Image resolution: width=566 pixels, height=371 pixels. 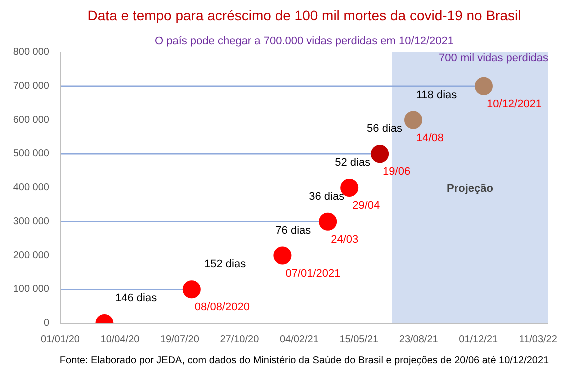 What do you see at coordinates (31, 86) in the screenshot?
I see `y-tick-label: 700 000` at bounding box center [31, 86].